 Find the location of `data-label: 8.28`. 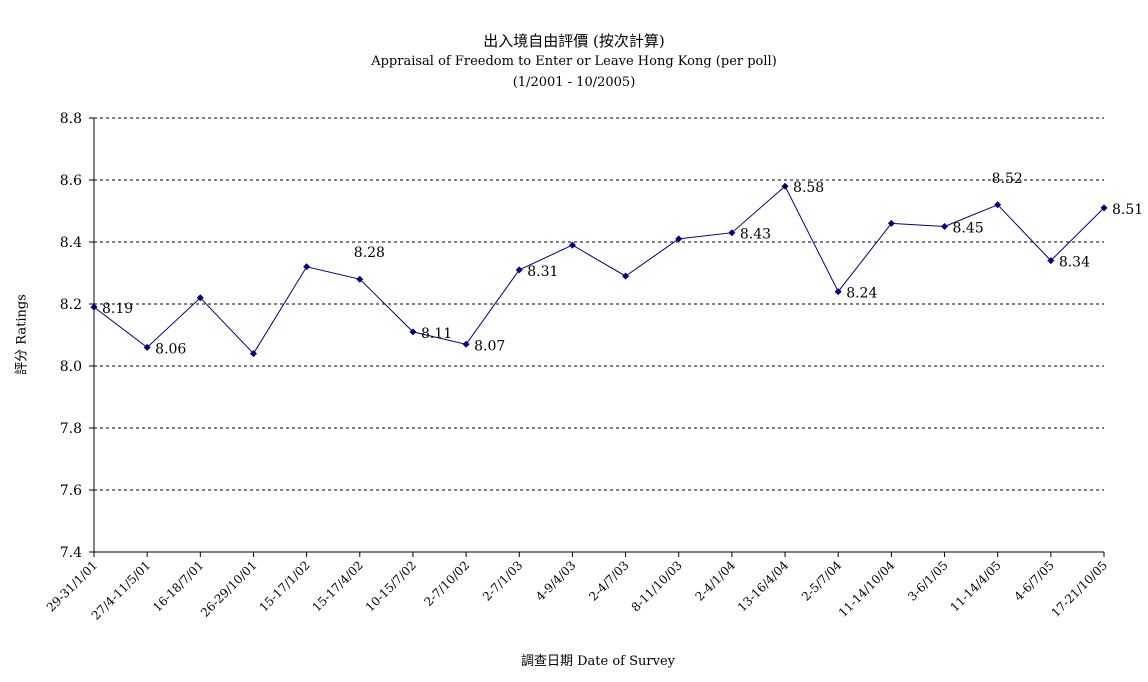

data-label: 8.28 is located at coordinates (369, 253).